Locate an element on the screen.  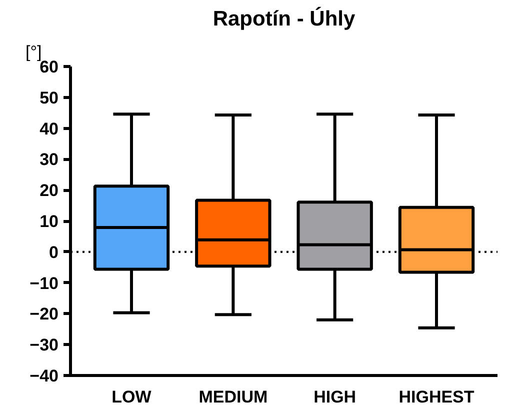
y-tick-label: 20 is located at coordinates (49, 190).